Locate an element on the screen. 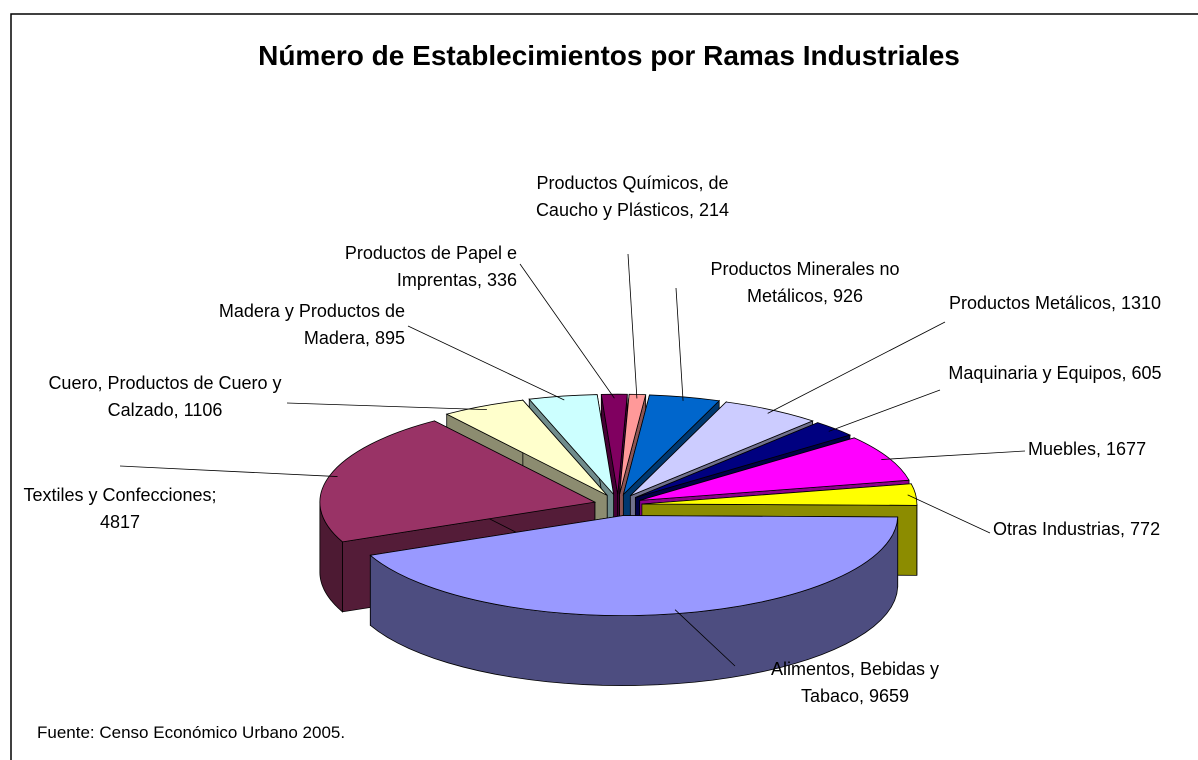 This screenshot has height=760, width=1198. data-label: Productos Metálicos, 1310 is located at coordinates (1055, 303).